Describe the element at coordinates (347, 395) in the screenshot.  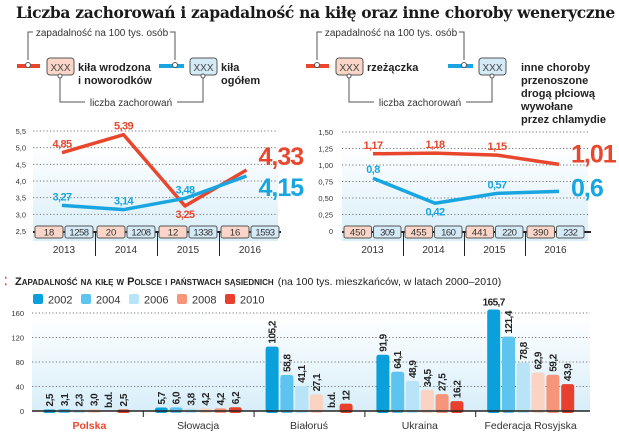
I see `bar-data-label: 12` at that location.